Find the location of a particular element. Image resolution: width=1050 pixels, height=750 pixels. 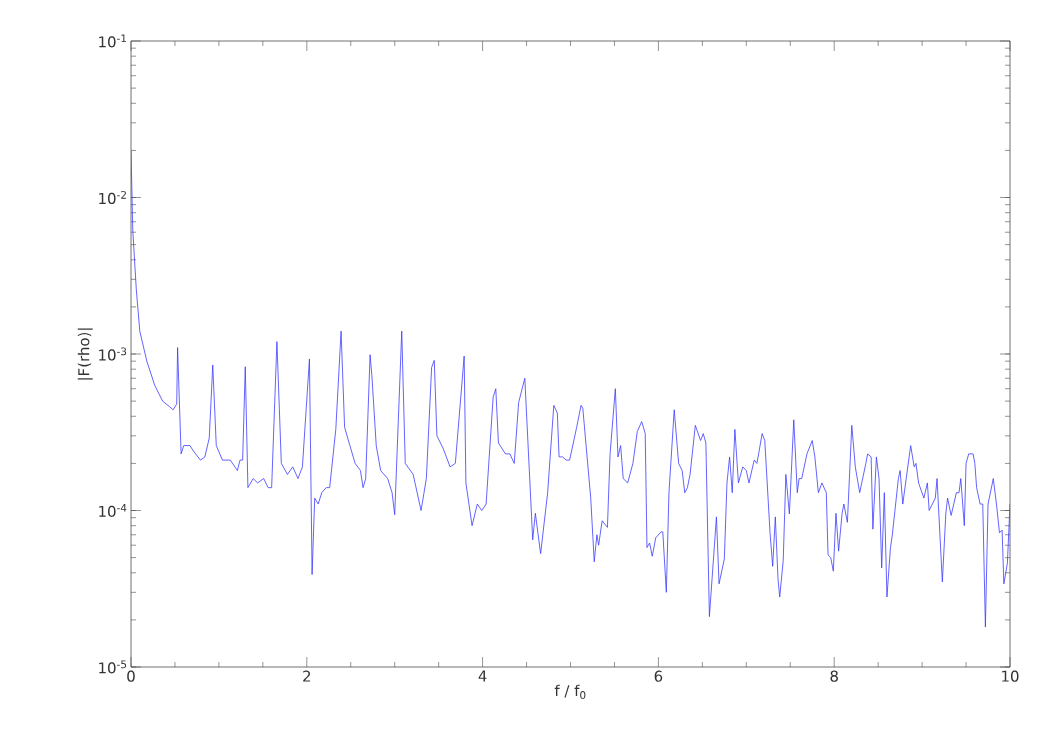

y-tick-label: 10$^{-4}$ is located at coordinates (113, 510).